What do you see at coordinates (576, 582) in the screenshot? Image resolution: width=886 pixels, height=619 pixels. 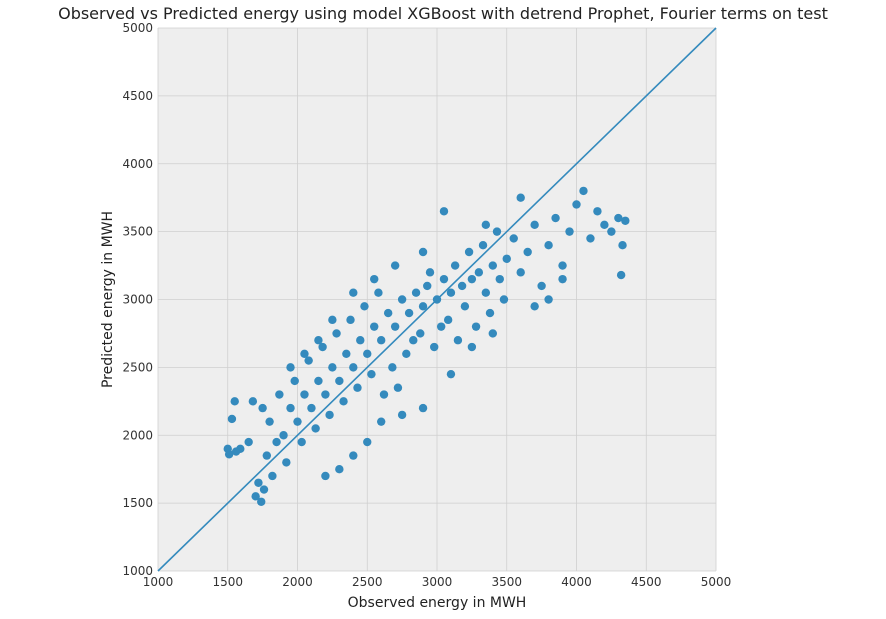 I see `x-tick-label: 4000` at bounding box center [576, 582].